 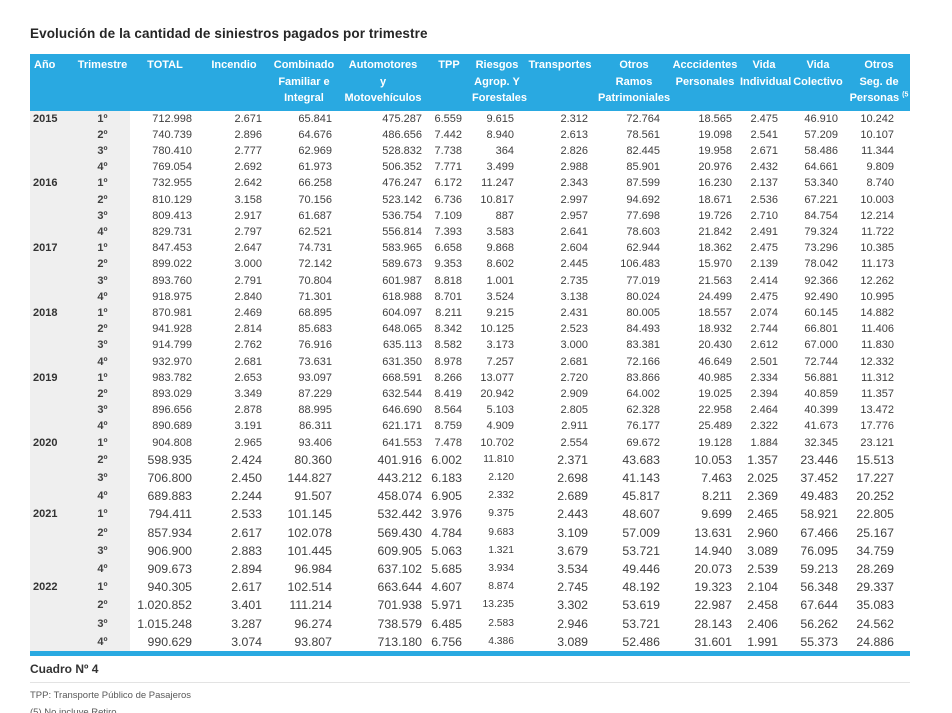 I want to click on value-cell-combinado: 61.687, so click(x=315, y=215).